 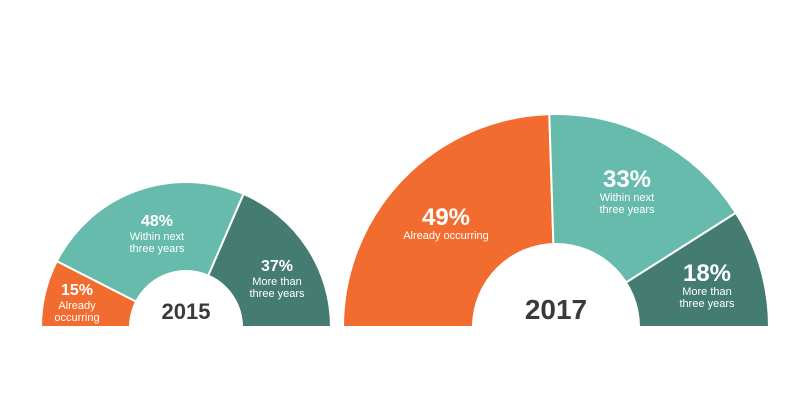 What do you see at coordinates (186, 311) in the screenshot?
I see `year-label-2015: 2015` at bounding box center [186, 311].